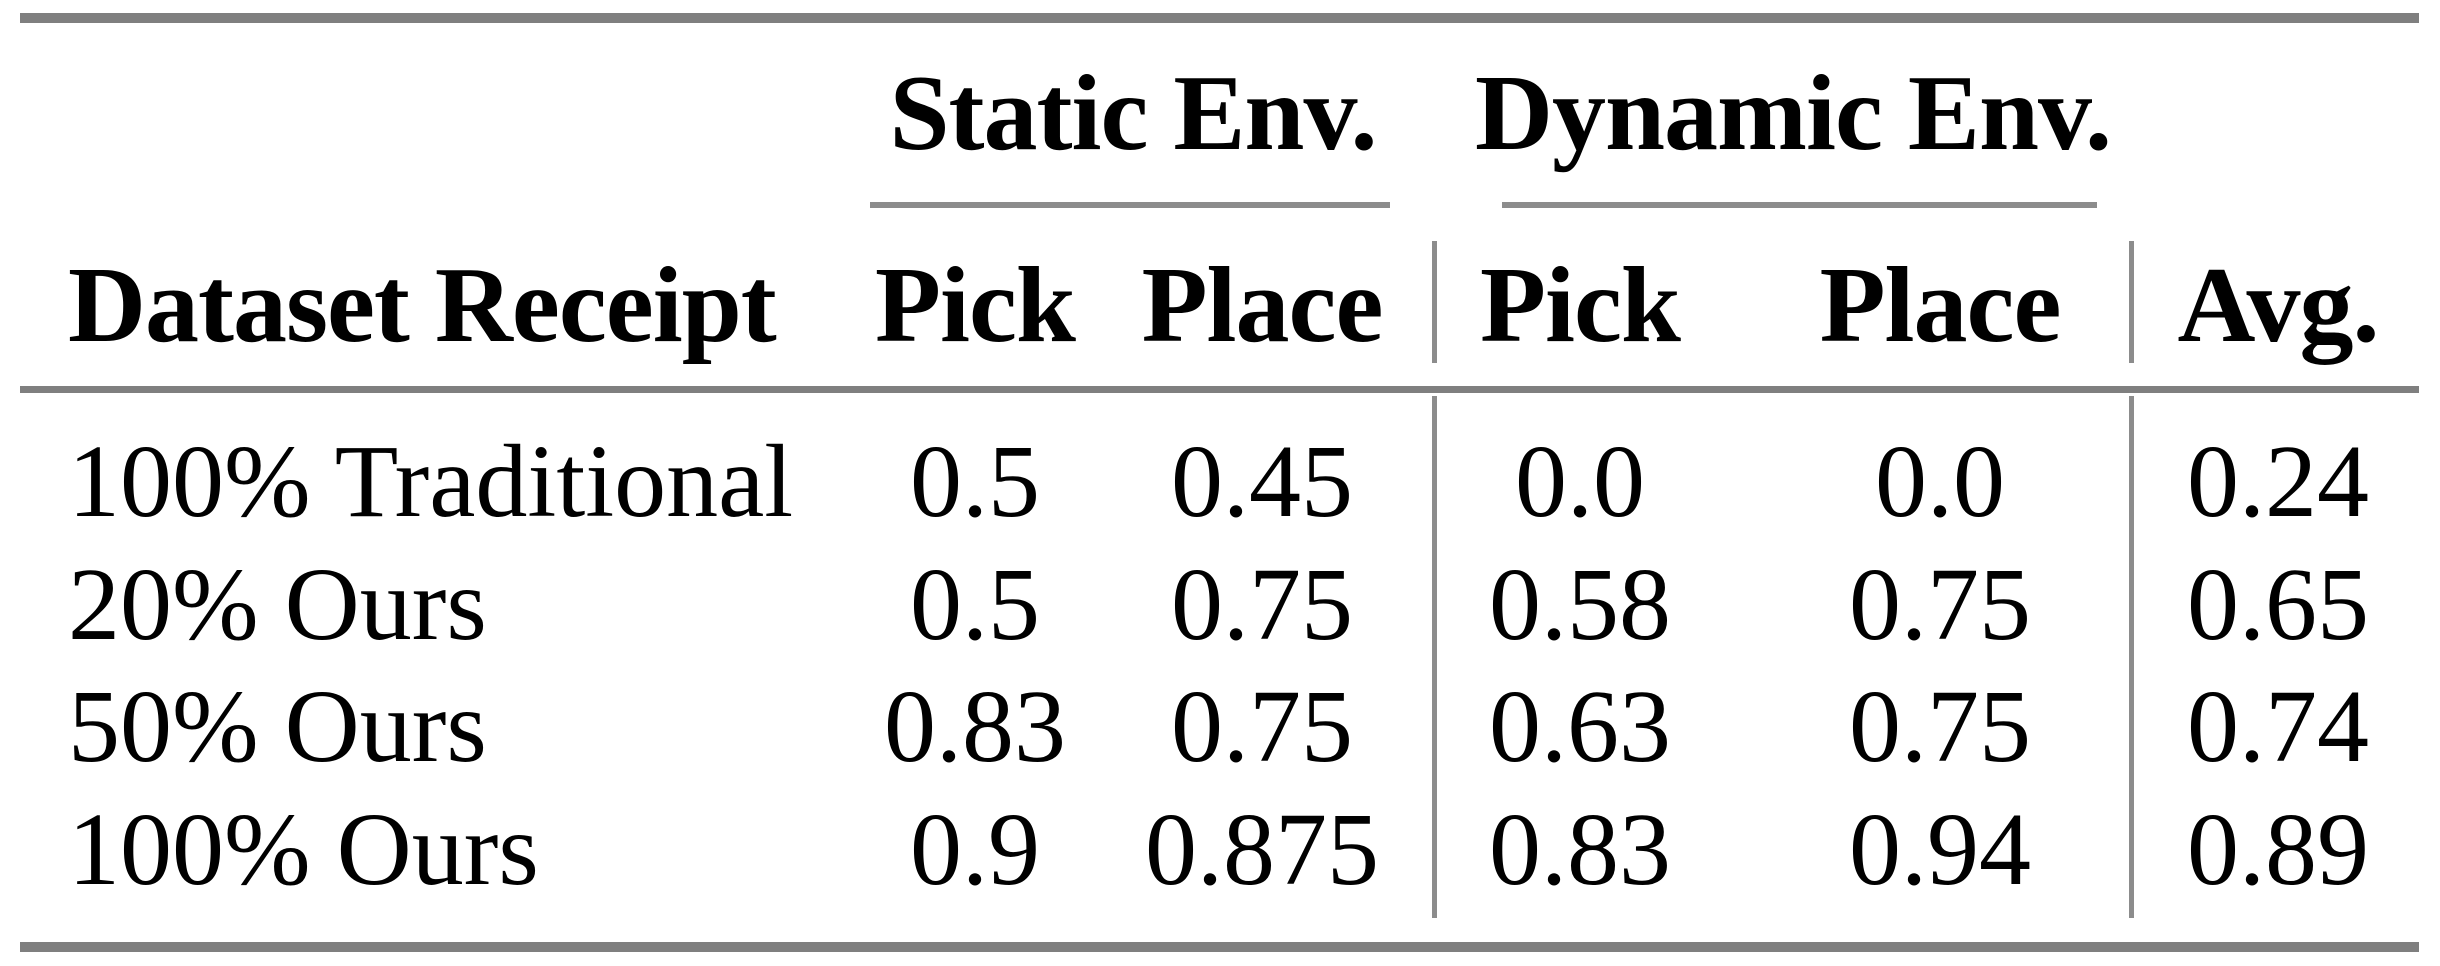  What do you see at coordinates (1434, 657) in the screenshot?
I see `vertical-rule-static-dynamic-body` at bounding box center [1434, 657].